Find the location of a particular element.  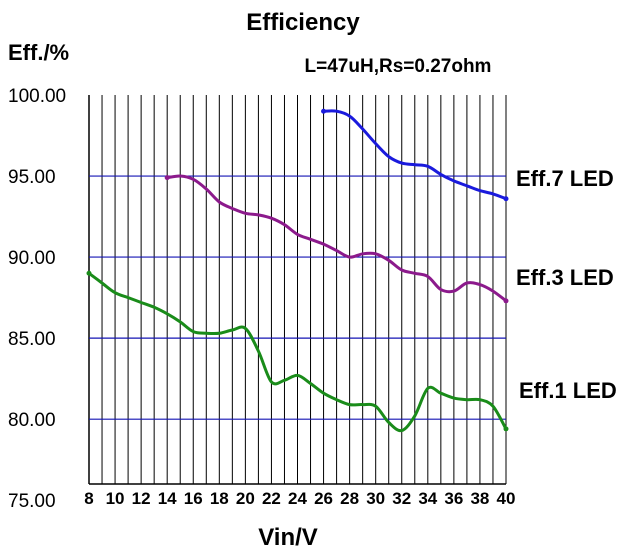

x-tick-label: 22 is located at coordinates (271, 498).